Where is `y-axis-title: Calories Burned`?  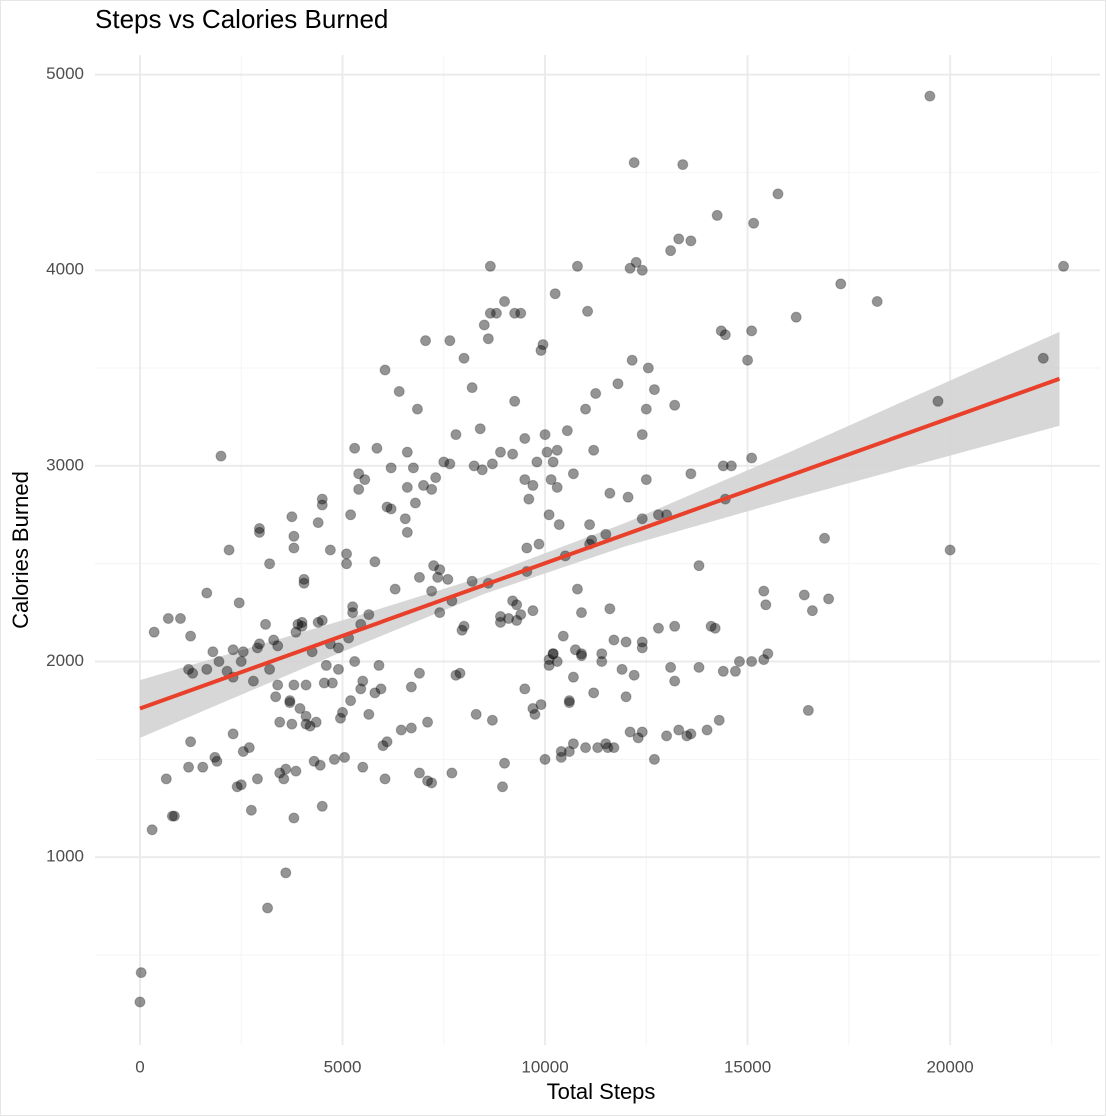
y-axis-title: Calories Burned is located at coordinates (20, 550).